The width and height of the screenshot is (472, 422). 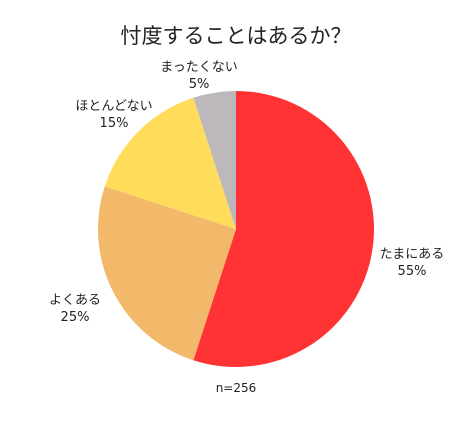 I want to click on slice-value-label-4: 5%, so click(x=199, y=84).